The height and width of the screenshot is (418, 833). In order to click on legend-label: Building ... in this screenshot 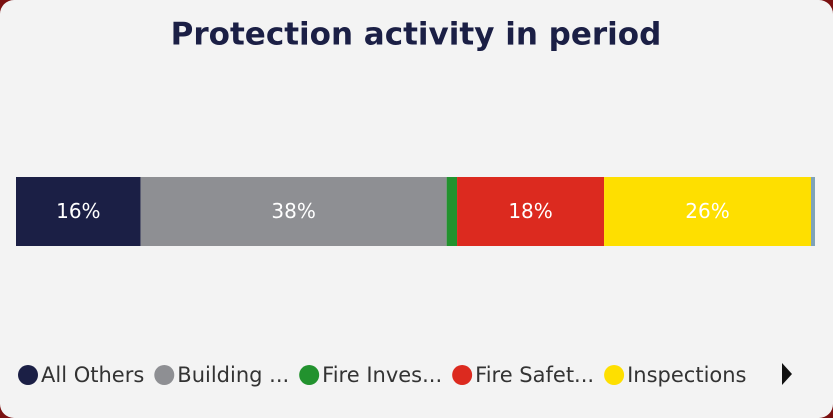, I will do `click(233, 375)`.